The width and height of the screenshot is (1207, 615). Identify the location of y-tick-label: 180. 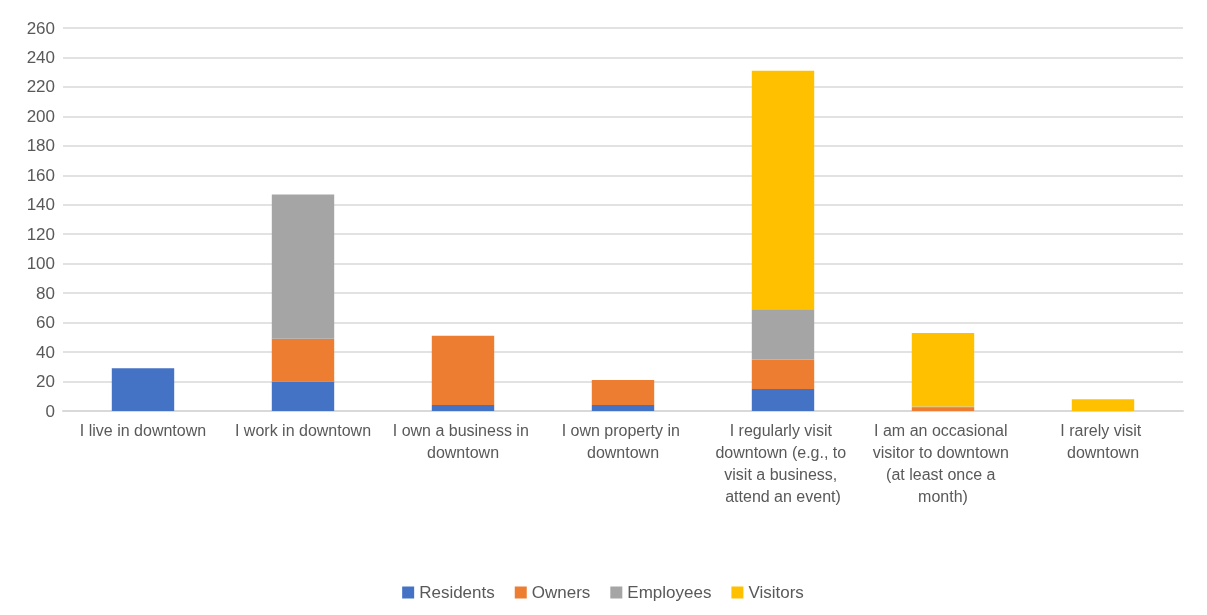
(40, 146).